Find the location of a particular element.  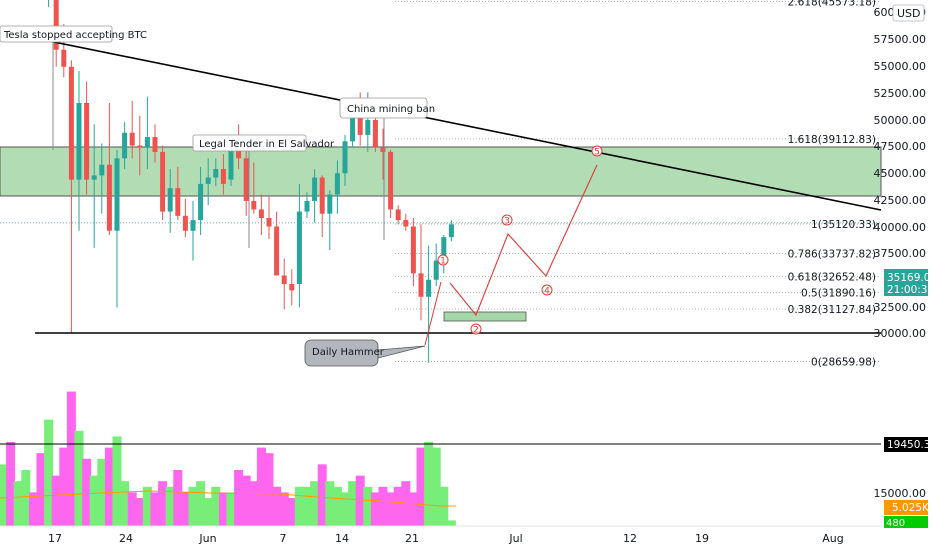

price-tick-label: 37500.00 is located at coordinates (900, 253).